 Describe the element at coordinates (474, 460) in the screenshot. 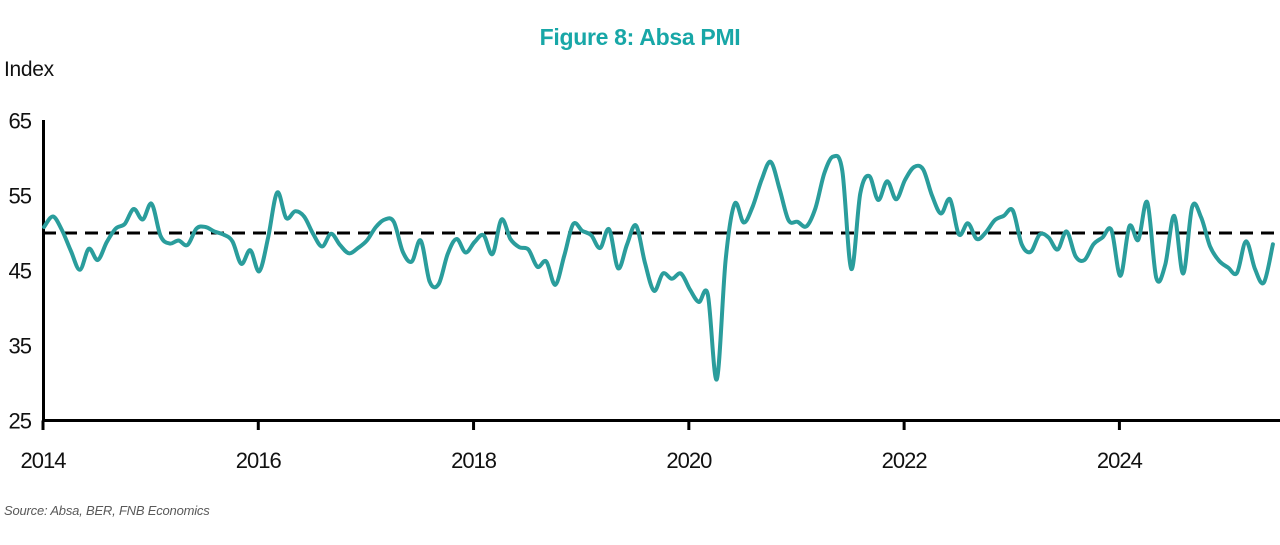

I see `x-tick-label: 2018` at that location.